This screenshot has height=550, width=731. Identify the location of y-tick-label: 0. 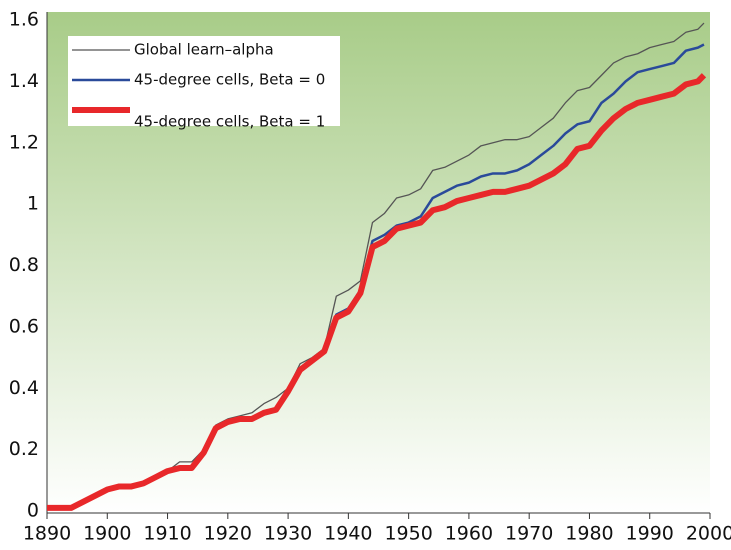
(33, 511).